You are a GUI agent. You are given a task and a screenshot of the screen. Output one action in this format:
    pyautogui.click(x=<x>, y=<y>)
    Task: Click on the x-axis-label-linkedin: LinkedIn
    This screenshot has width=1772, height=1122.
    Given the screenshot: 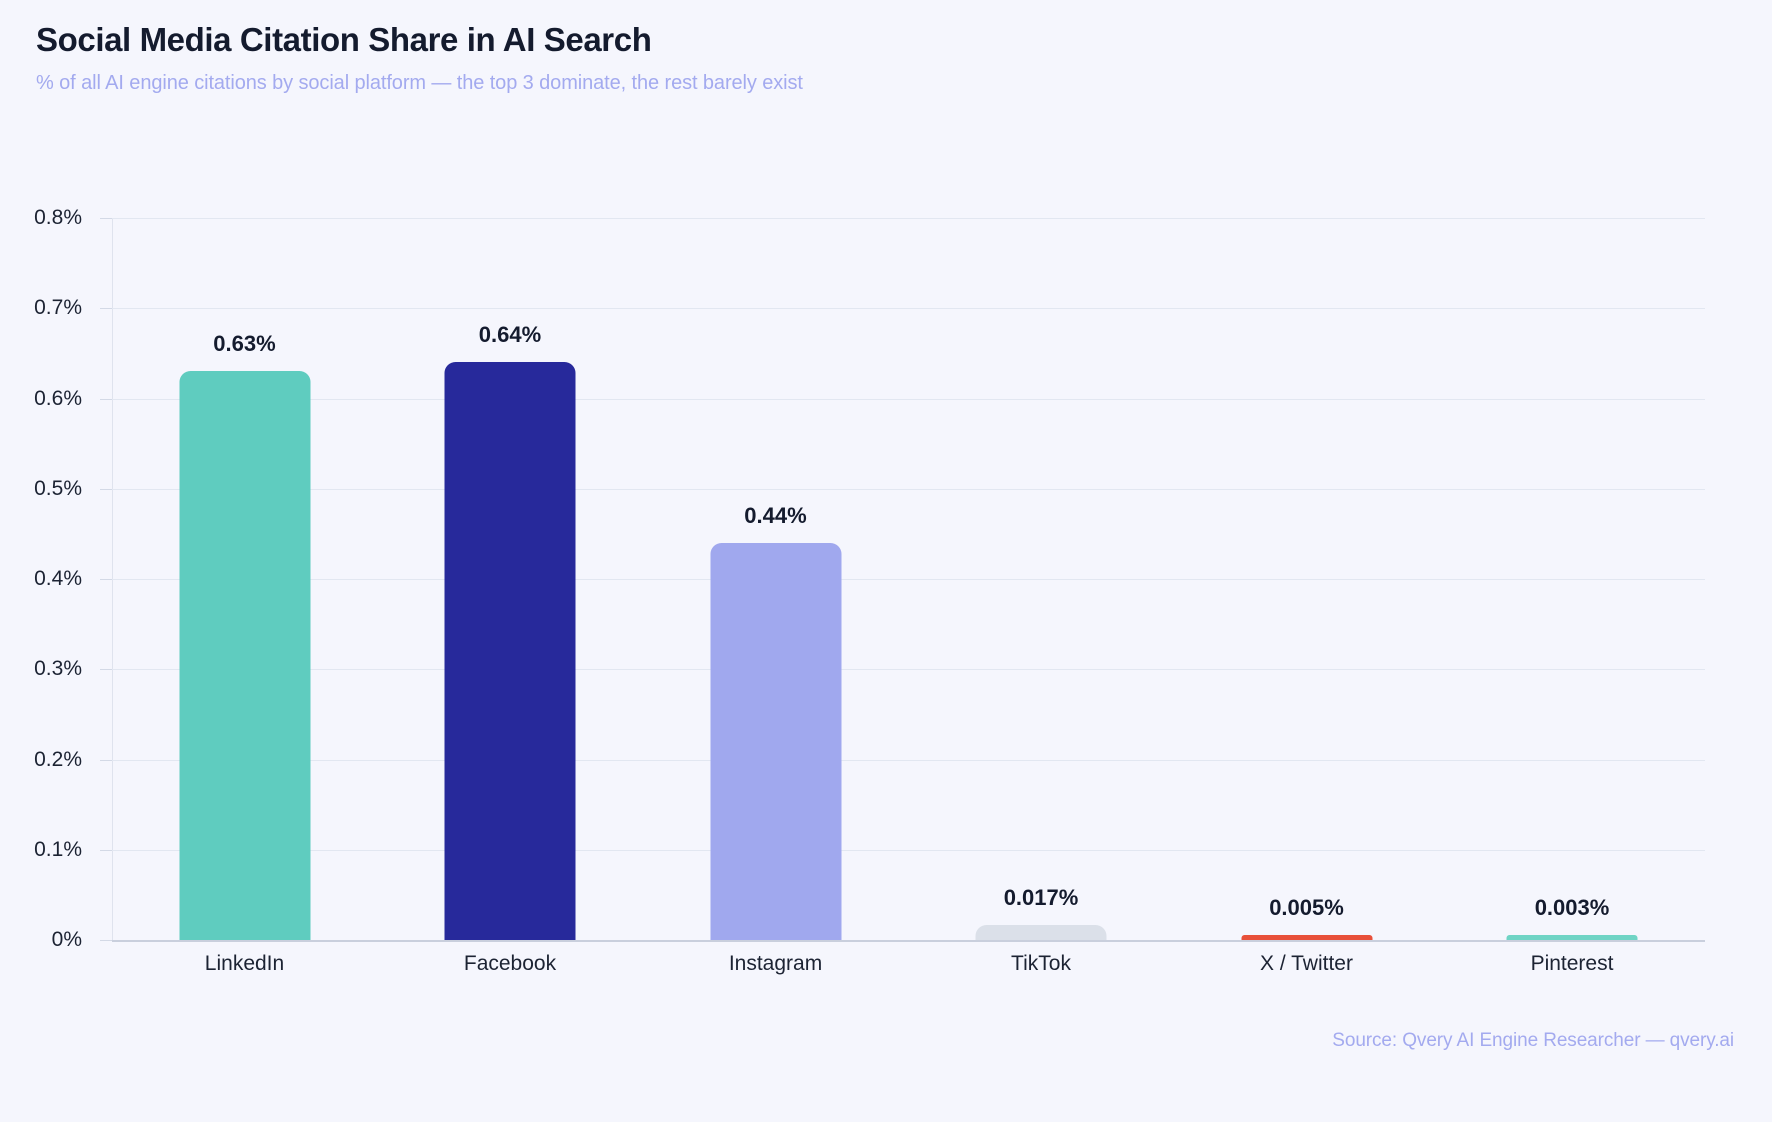 What is the action you would take?
    pyautogui.click(x=244, y=963)
    